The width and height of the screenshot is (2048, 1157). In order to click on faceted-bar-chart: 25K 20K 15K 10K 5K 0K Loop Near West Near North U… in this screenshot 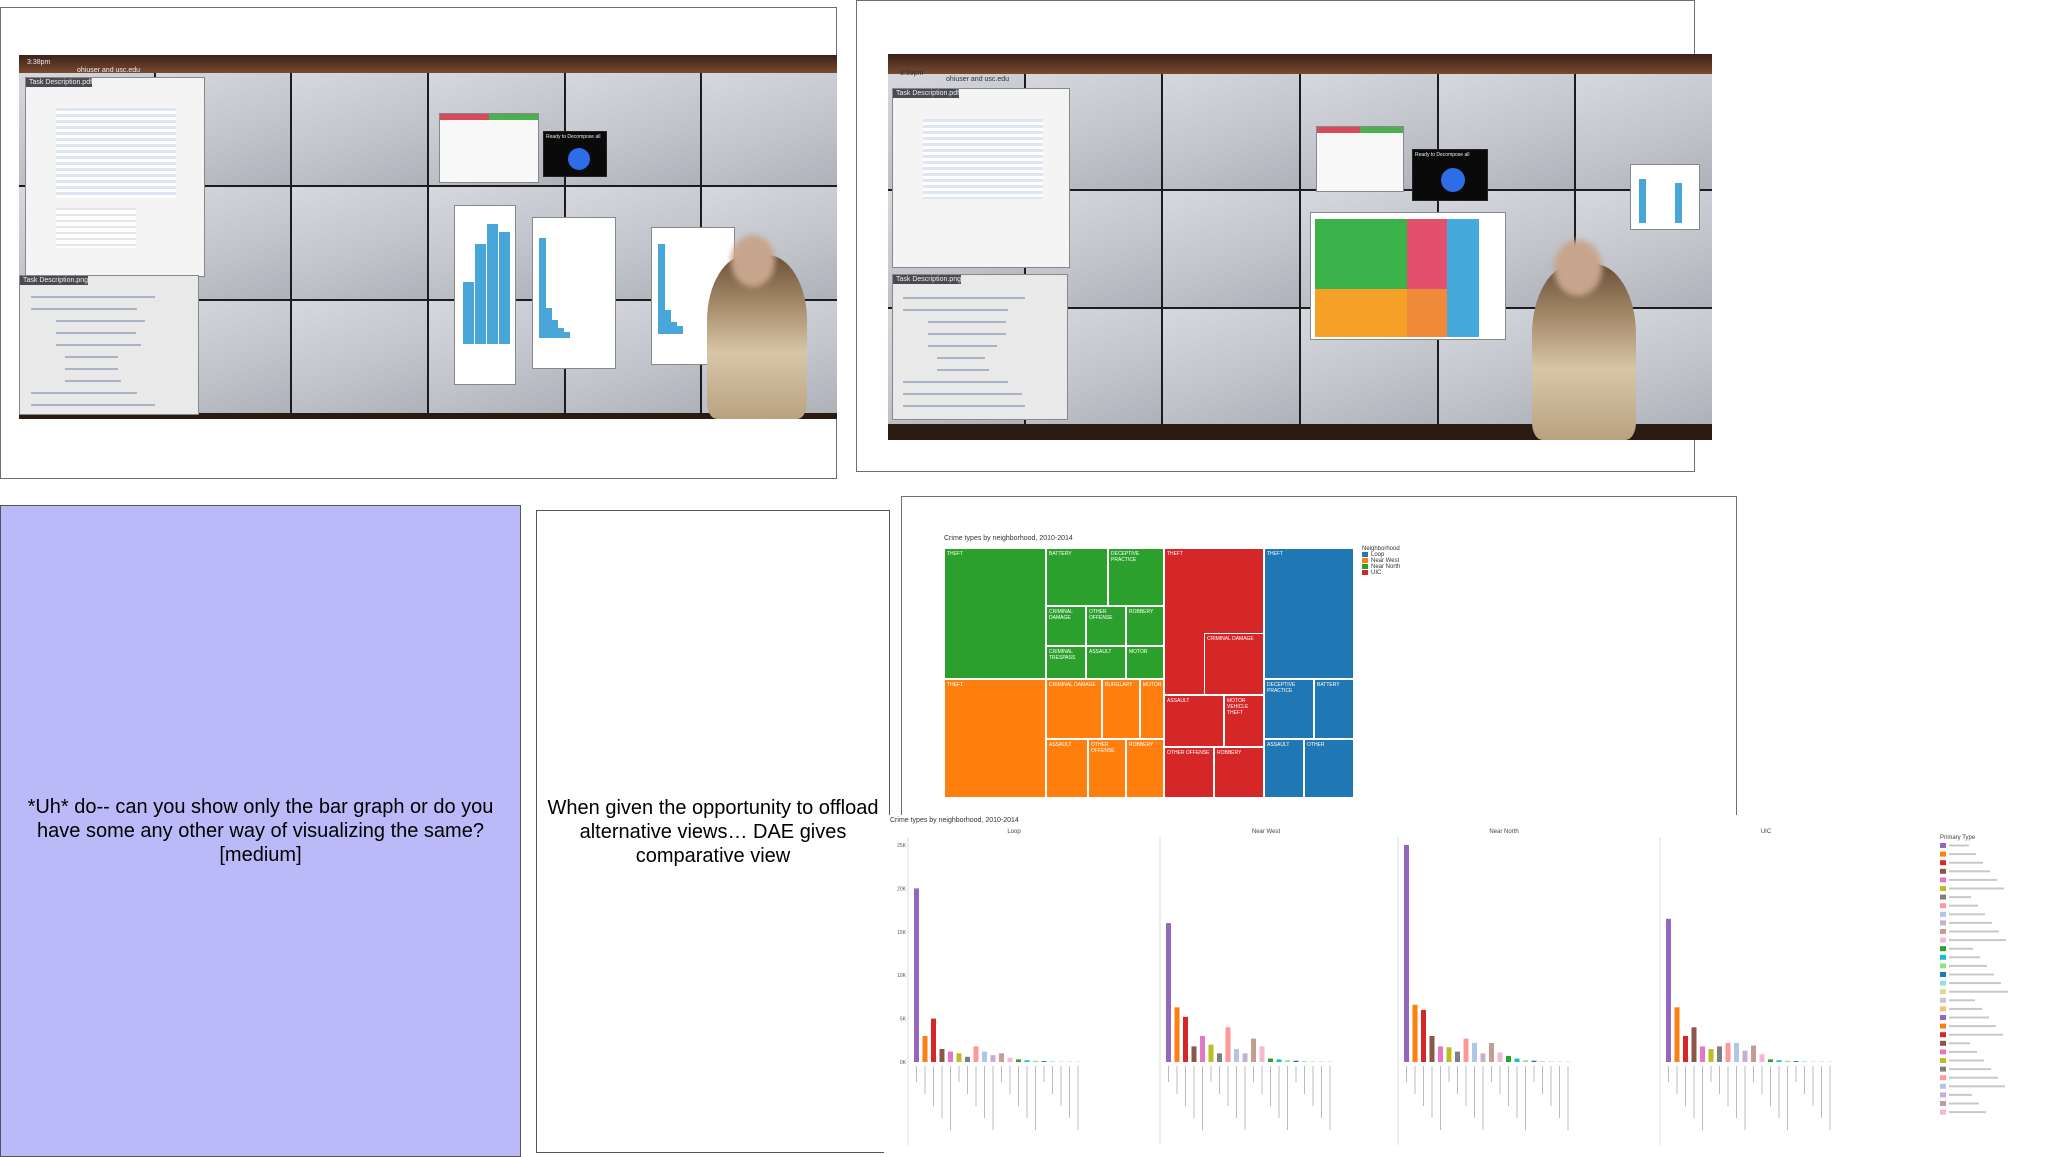, I will do `click(1452, 987)`.